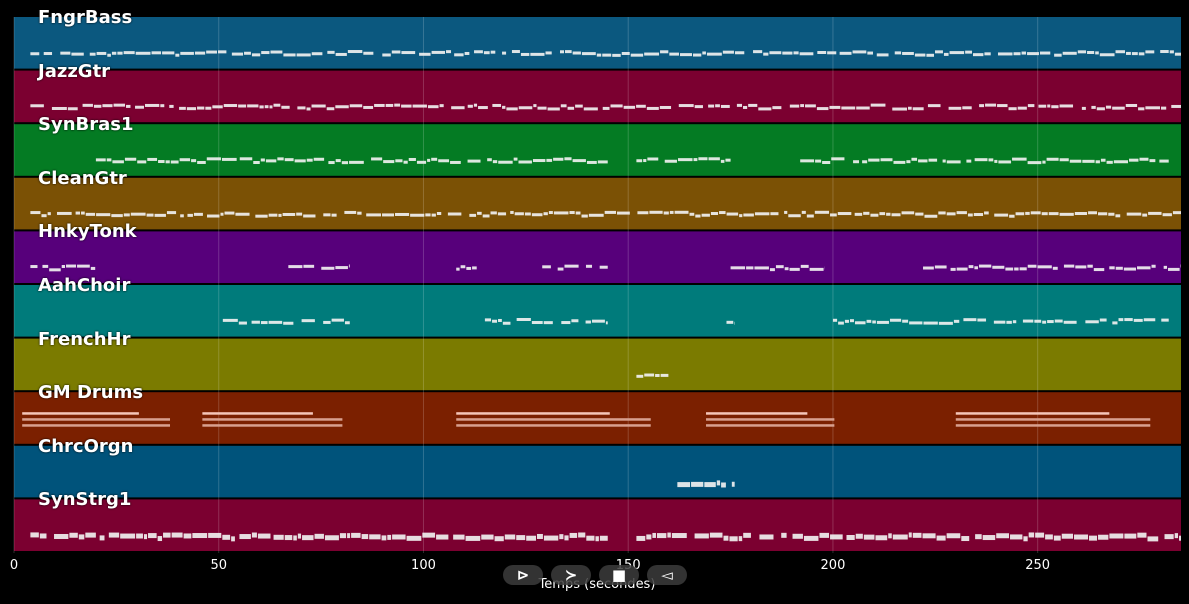 The width and height of the screenshot is (1189, 604). What do you see at coordinates (571, 575) in the screenshot?
I see `forward-button: ≻` at bounding box center [571, 575].